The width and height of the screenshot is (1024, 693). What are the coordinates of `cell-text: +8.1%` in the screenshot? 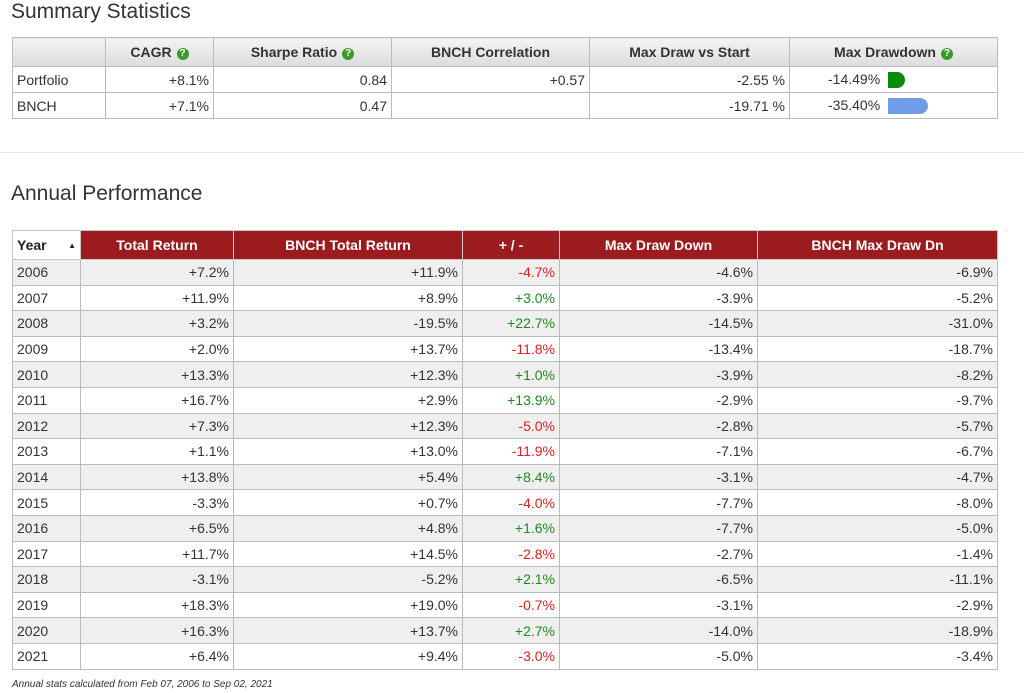 It's located at (188, 79).